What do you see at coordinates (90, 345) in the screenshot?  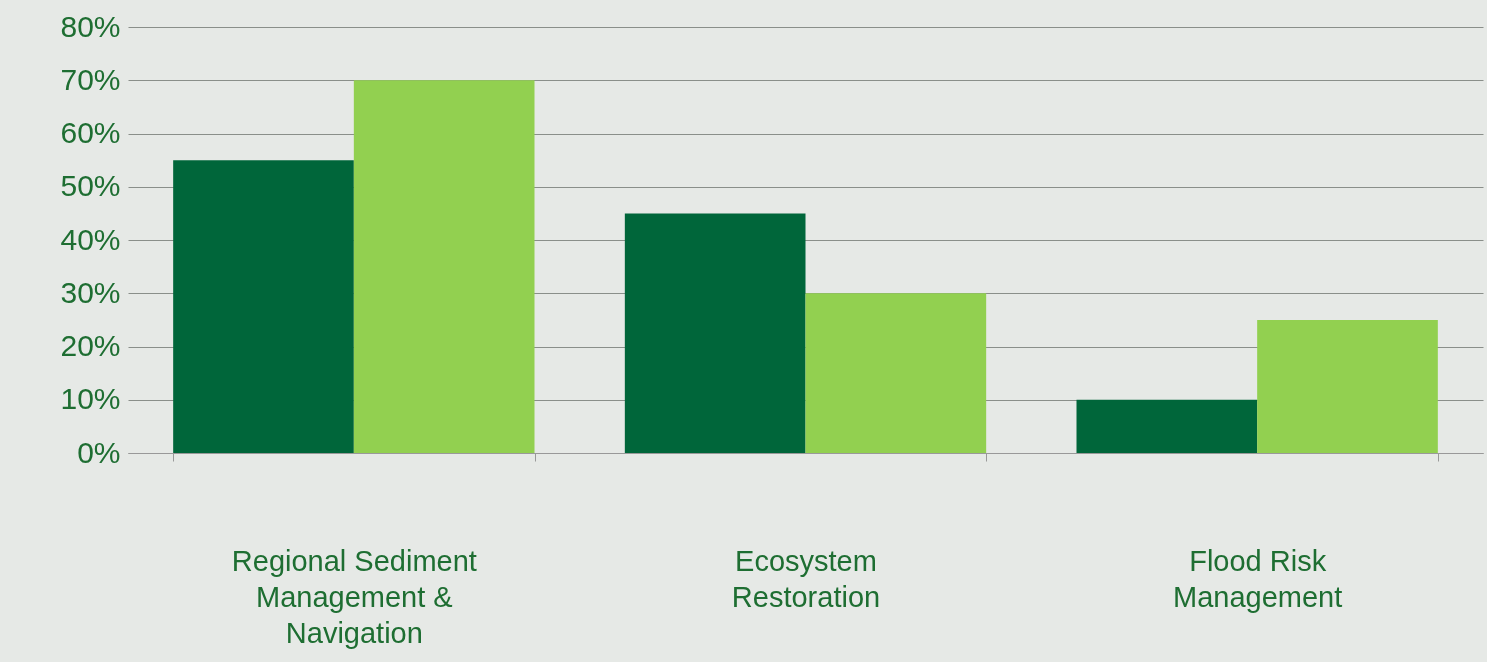 I see `y-tick-label: 20%` at bounding box center [90, 345].